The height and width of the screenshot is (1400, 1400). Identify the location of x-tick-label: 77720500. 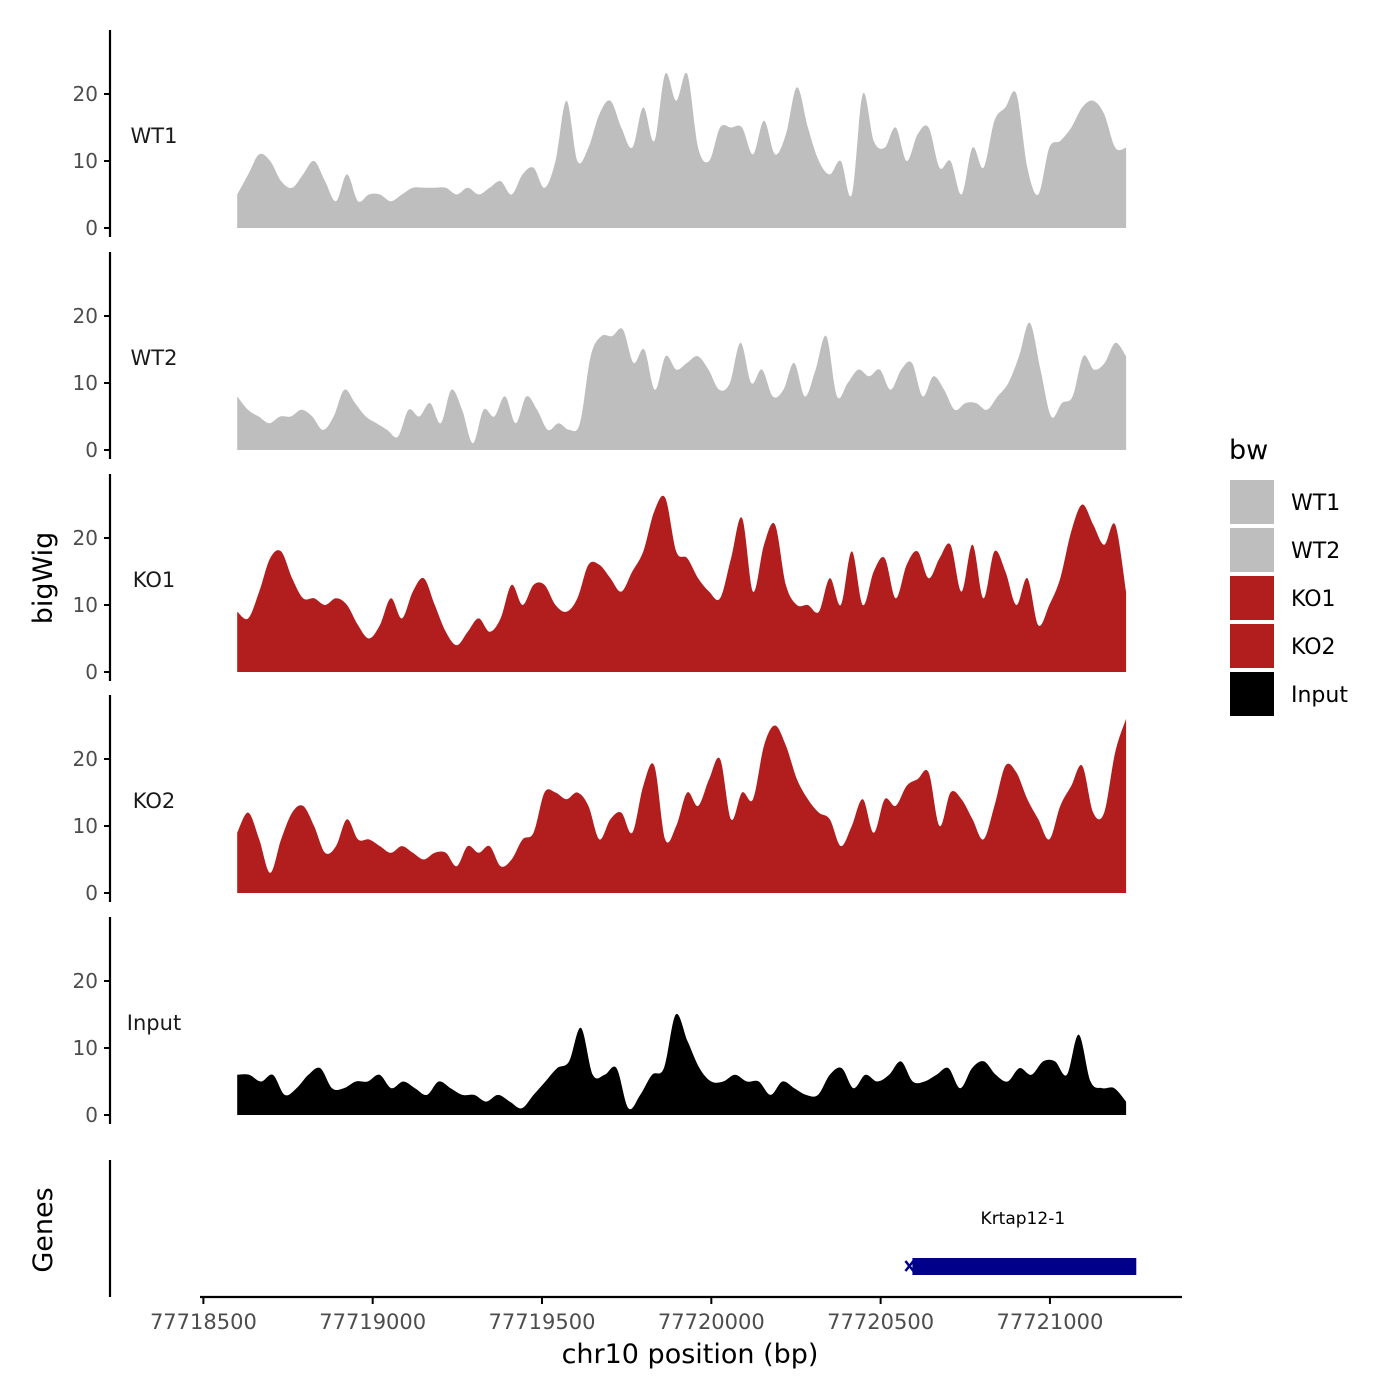
(880, 1322).